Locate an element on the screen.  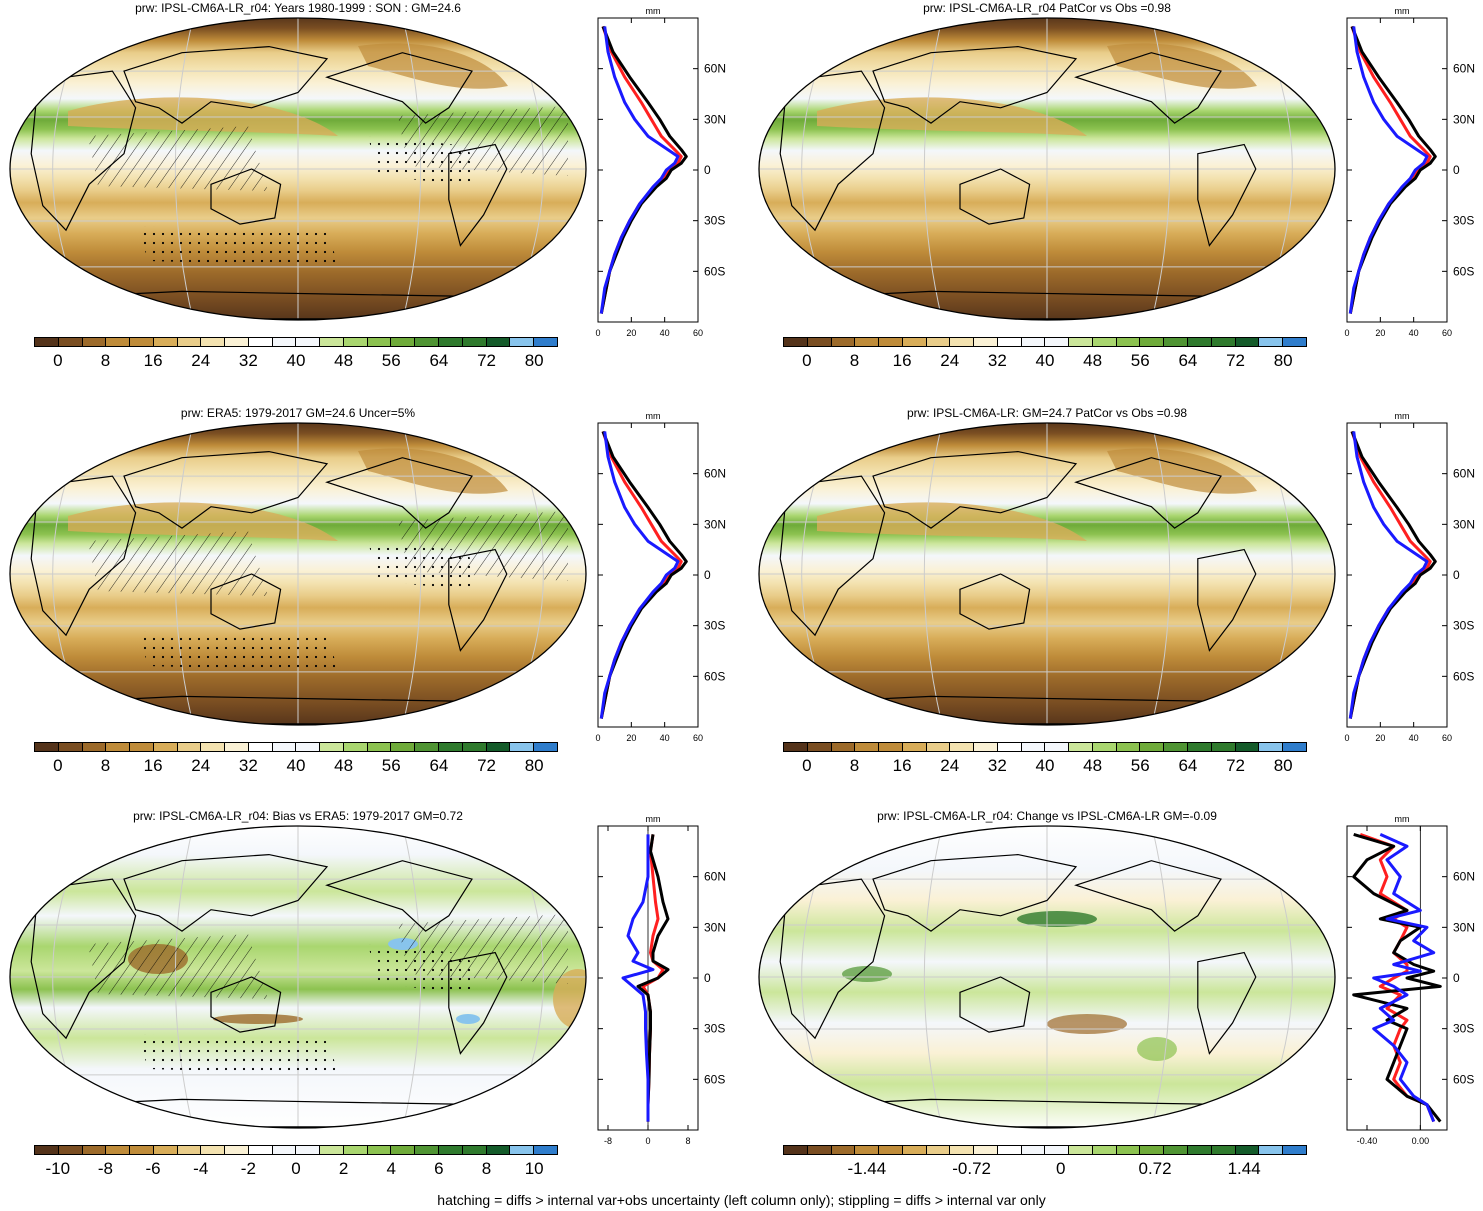
colorbar-tick-label: 2 is located at coordinates (343, 1168).